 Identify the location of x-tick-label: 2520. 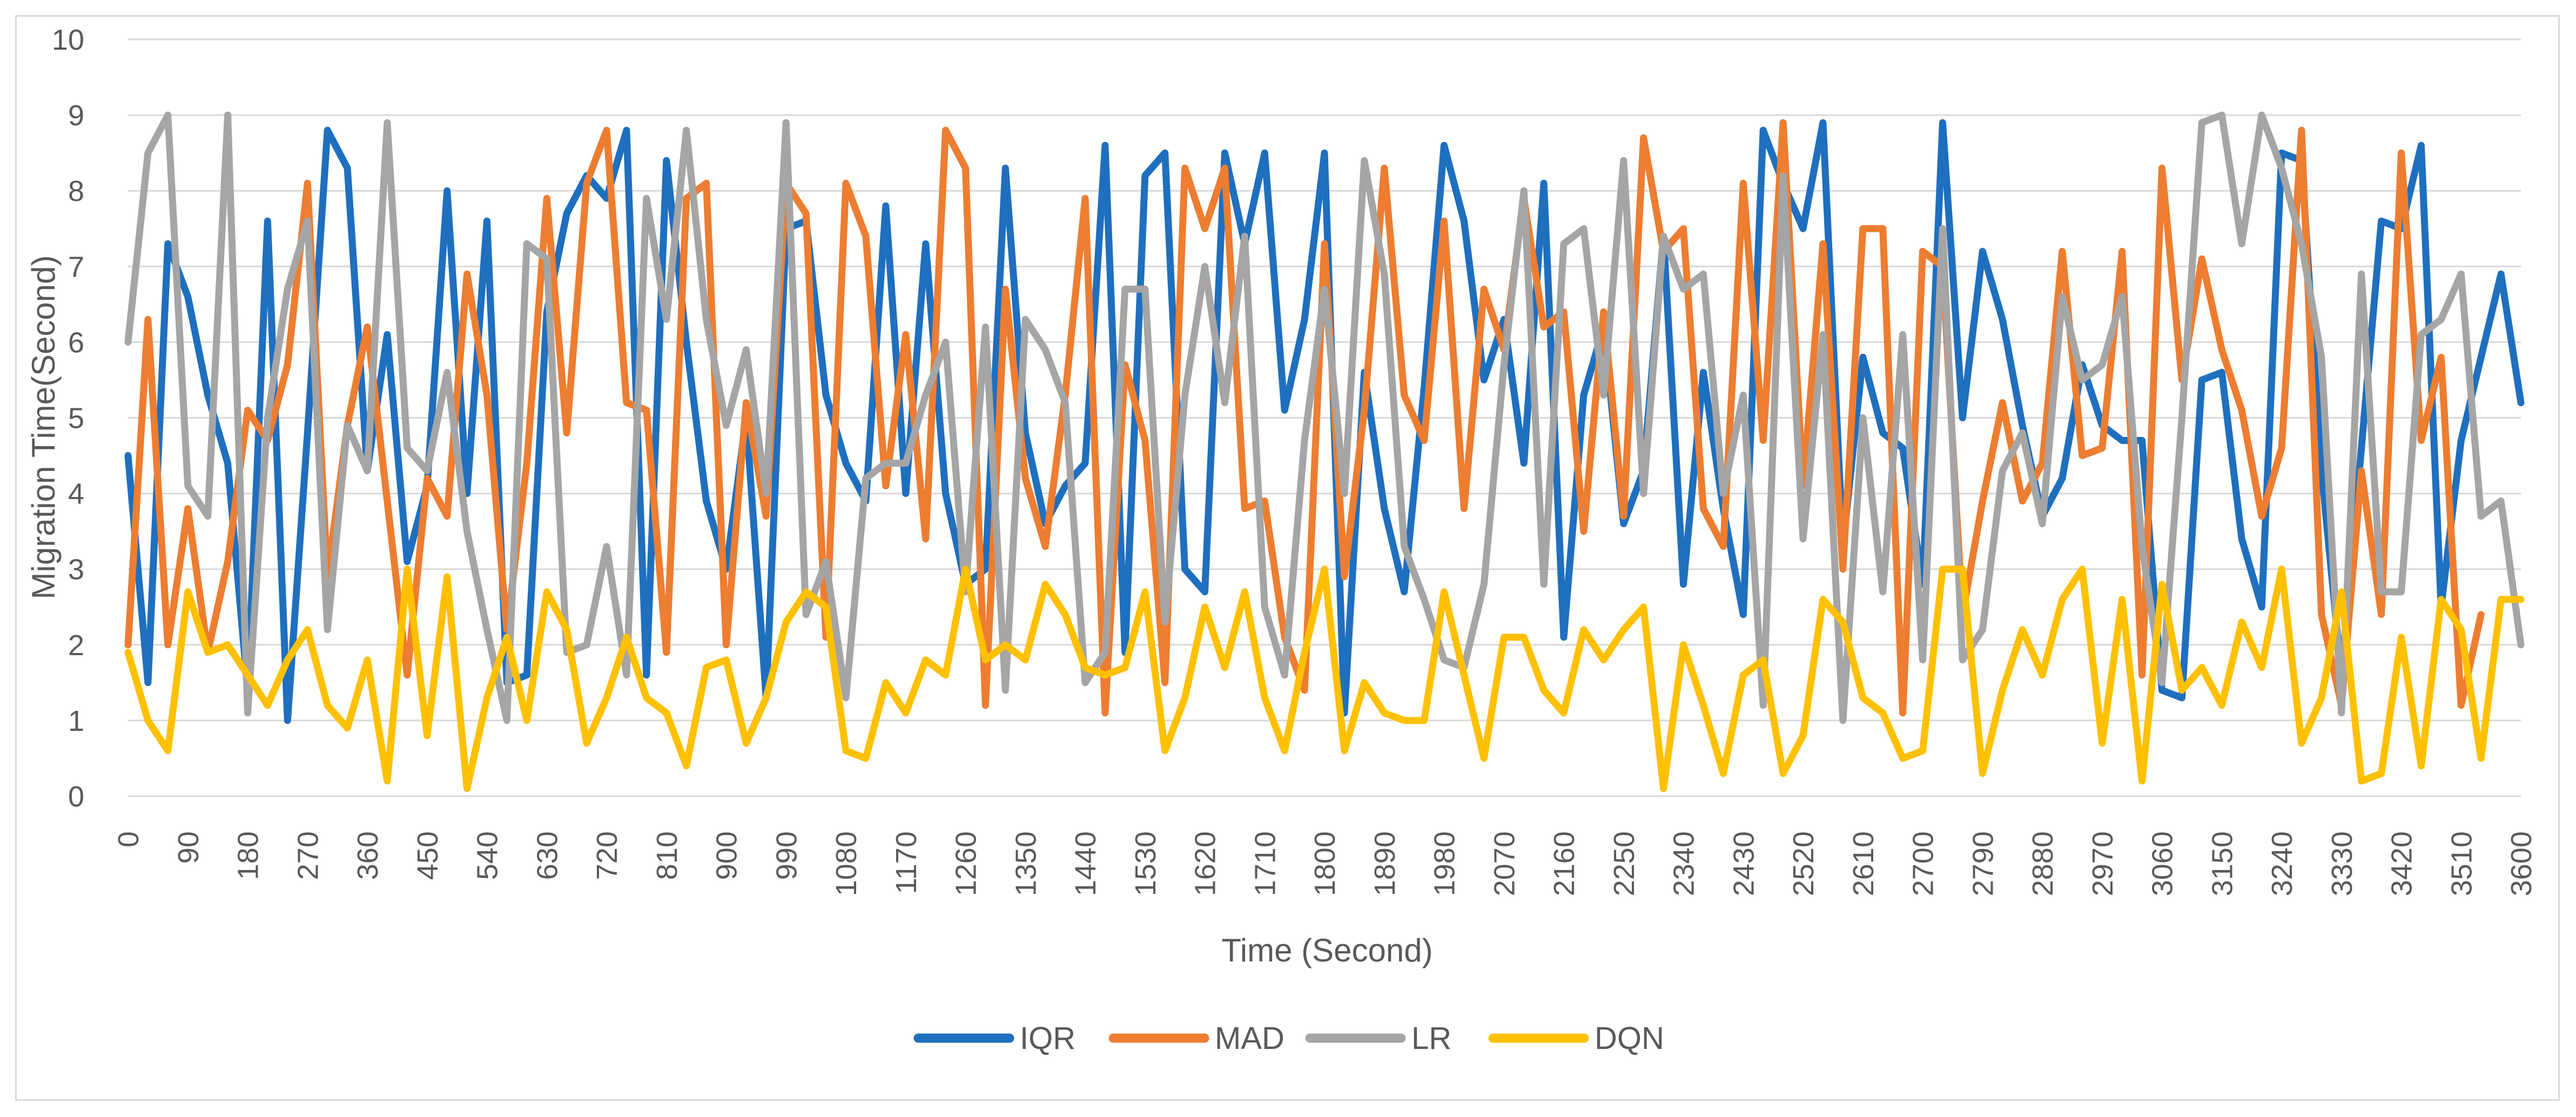
(1803, 864).